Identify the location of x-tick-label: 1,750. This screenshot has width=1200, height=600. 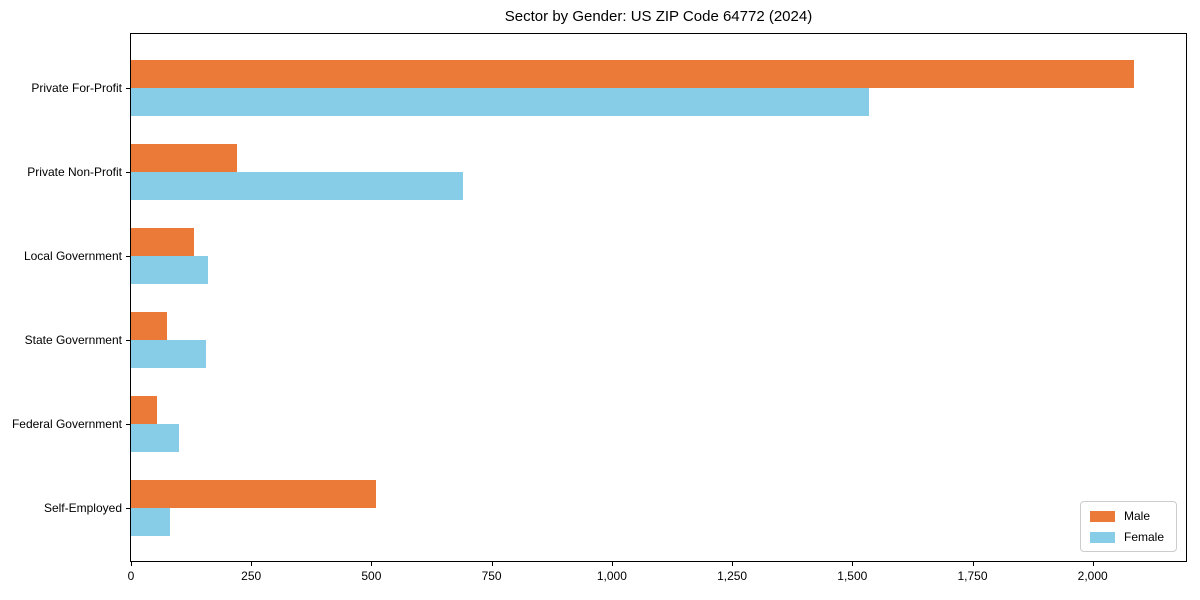
(972, 576).